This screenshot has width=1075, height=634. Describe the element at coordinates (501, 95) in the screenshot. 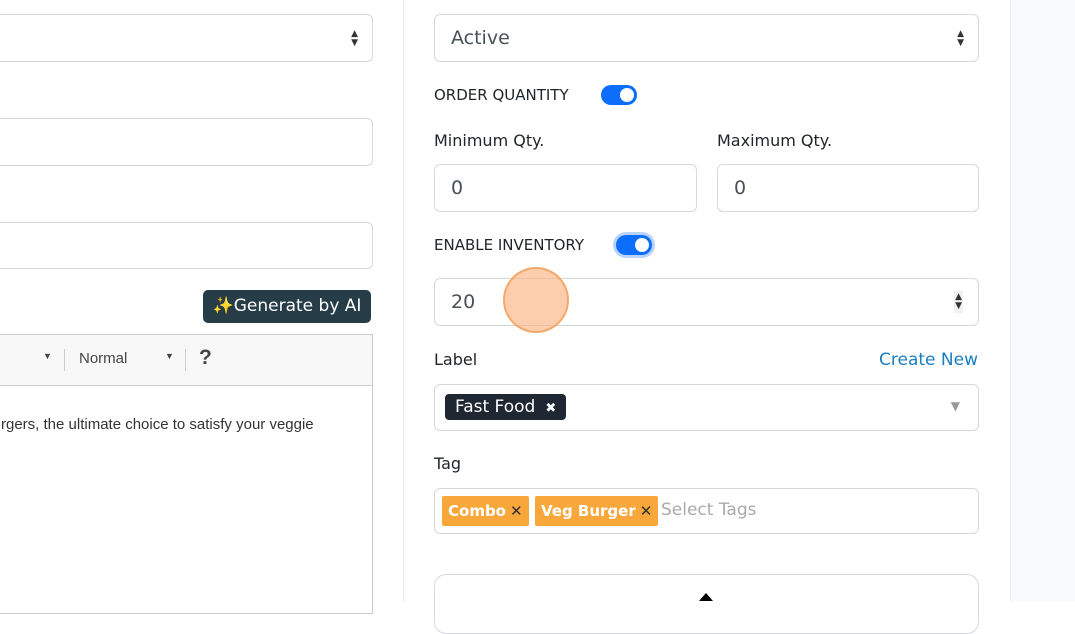

I see `order-quantity-label: ORDER QUANTITY` at that location.